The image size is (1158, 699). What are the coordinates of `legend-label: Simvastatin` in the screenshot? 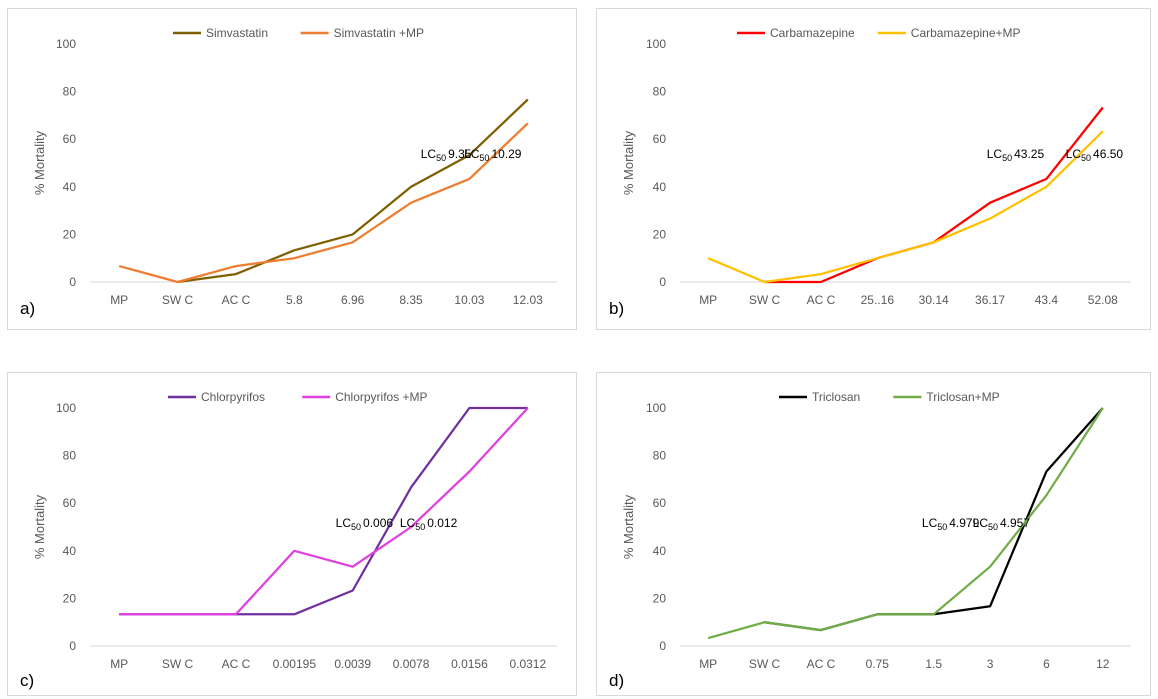 It's located at (237, 33).